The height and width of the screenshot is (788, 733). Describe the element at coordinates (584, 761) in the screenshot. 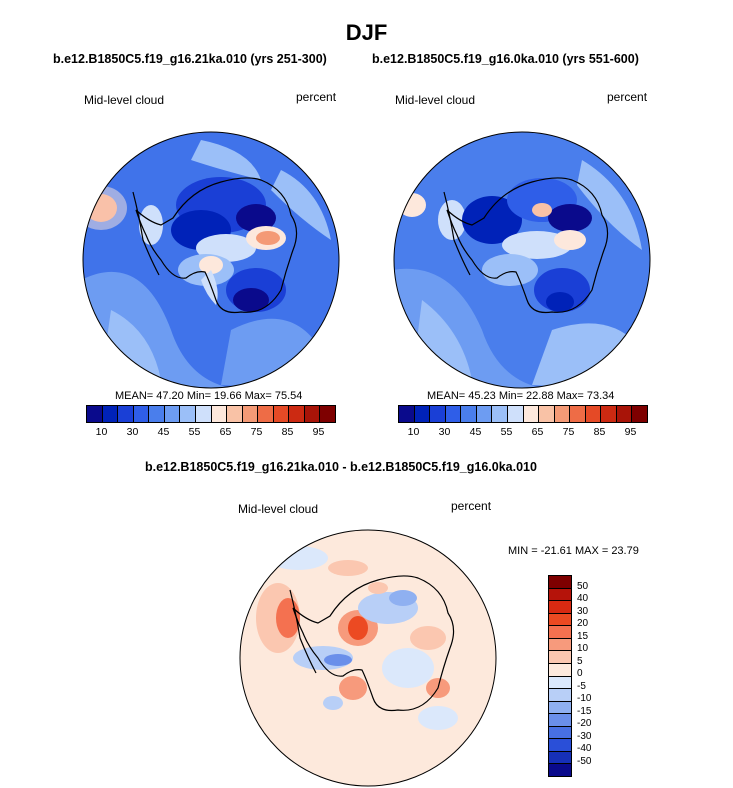

I see `colorbar-tick-label: -50` at that location.